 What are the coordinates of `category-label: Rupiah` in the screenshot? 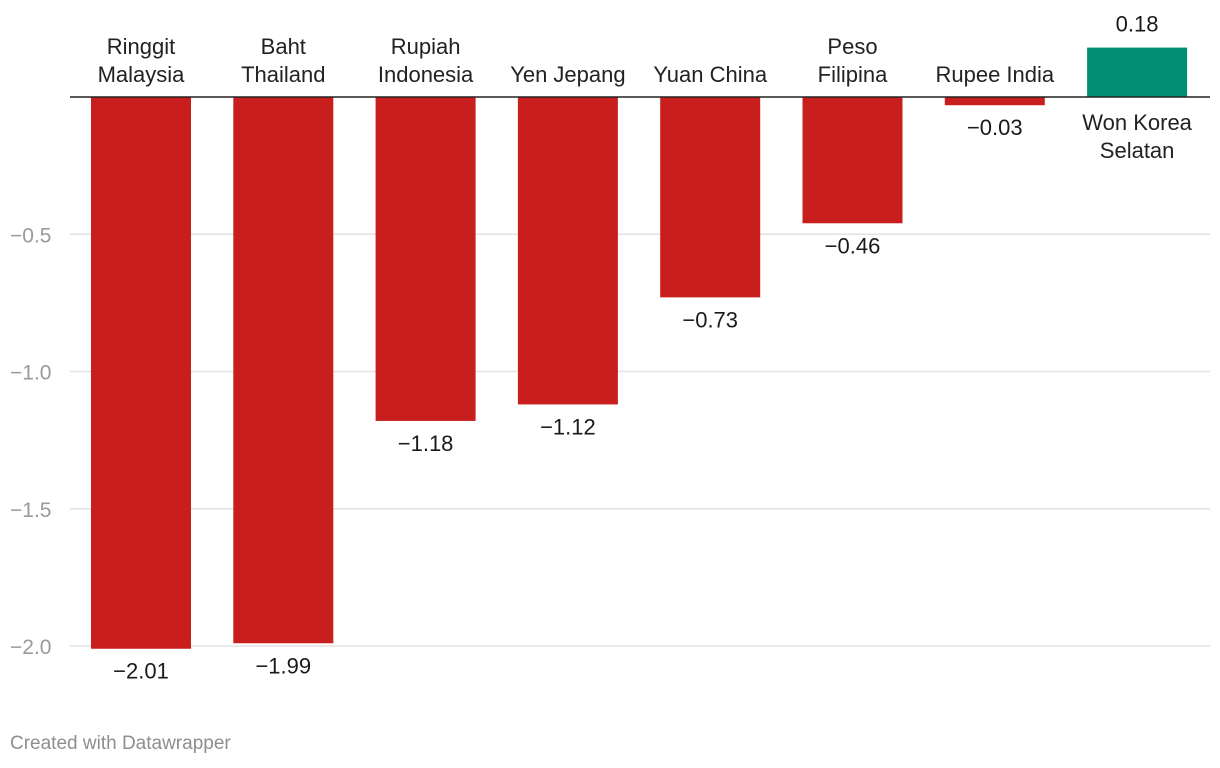 It's located at (426, 46).